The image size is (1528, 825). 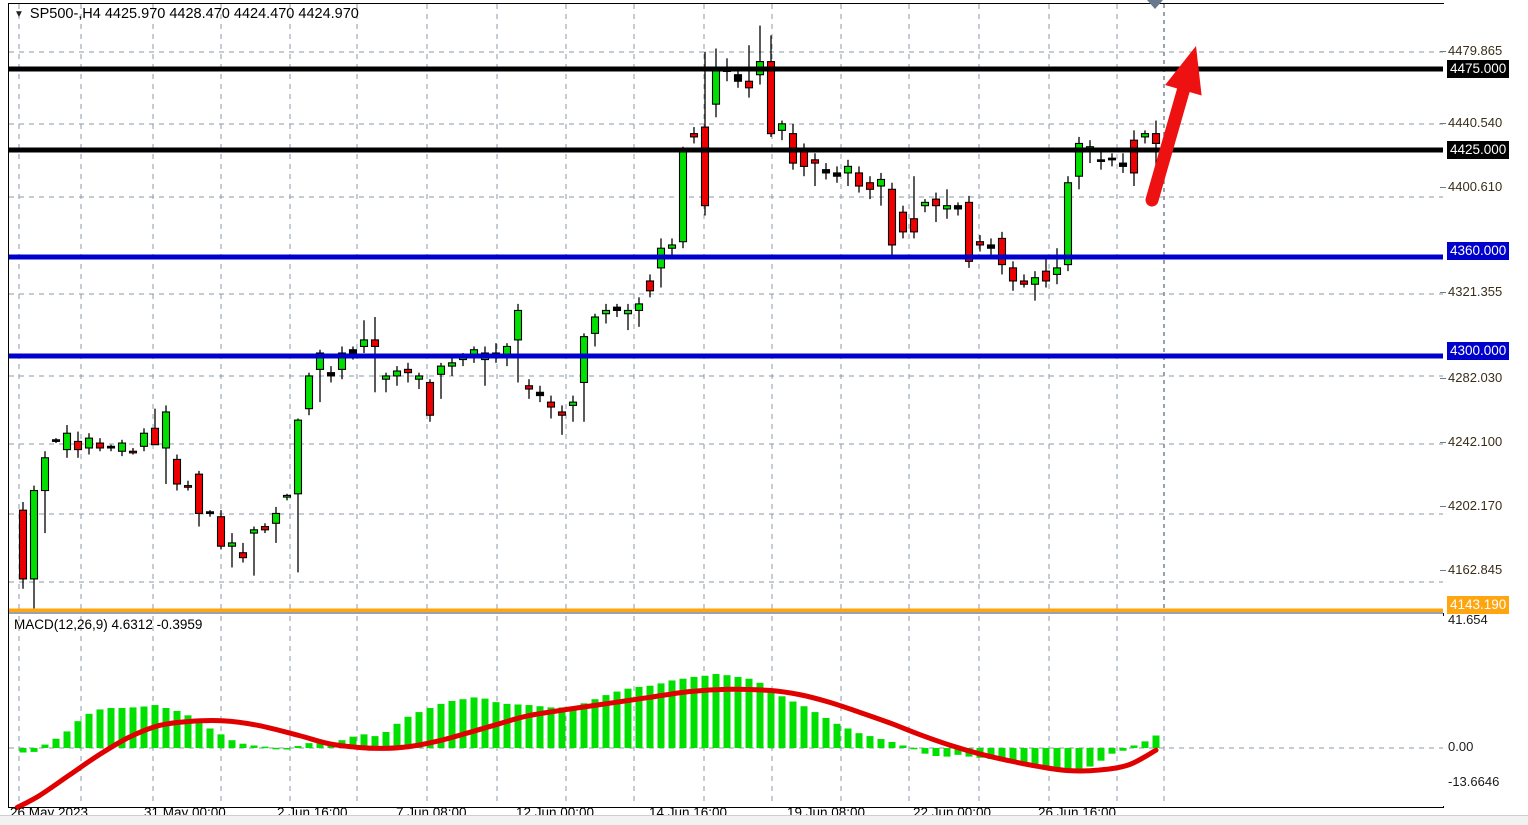 I want to click on chevron-down-icon: ▼, so click(x=19, y=14).